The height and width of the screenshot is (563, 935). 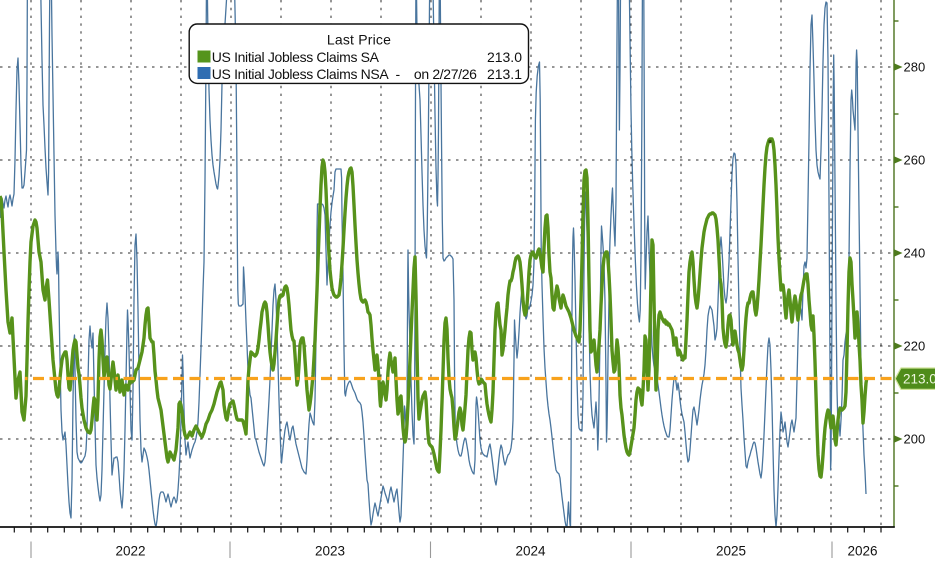 I want to click on svg-text: 2024, so click(x=530, y=551).